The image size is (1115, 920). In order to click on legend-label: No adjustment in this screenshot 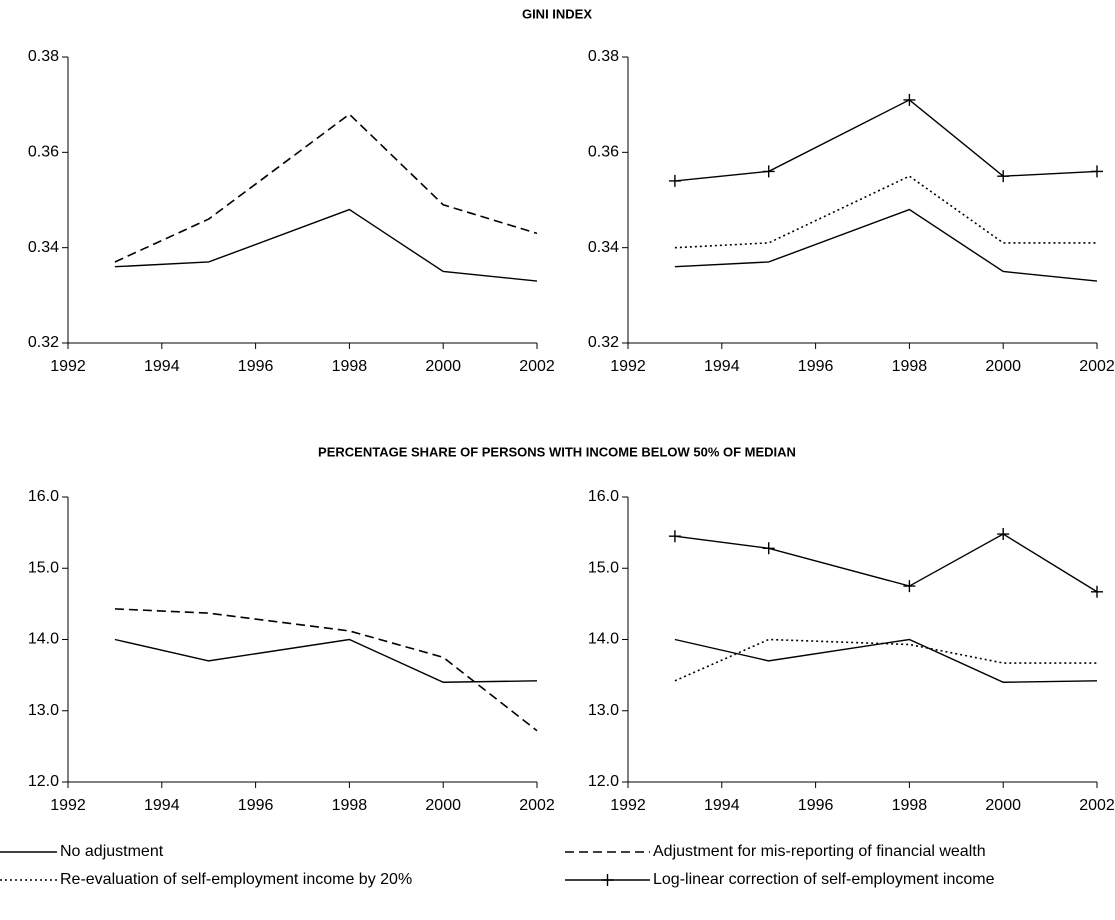, I will do `click(112, 851)`.